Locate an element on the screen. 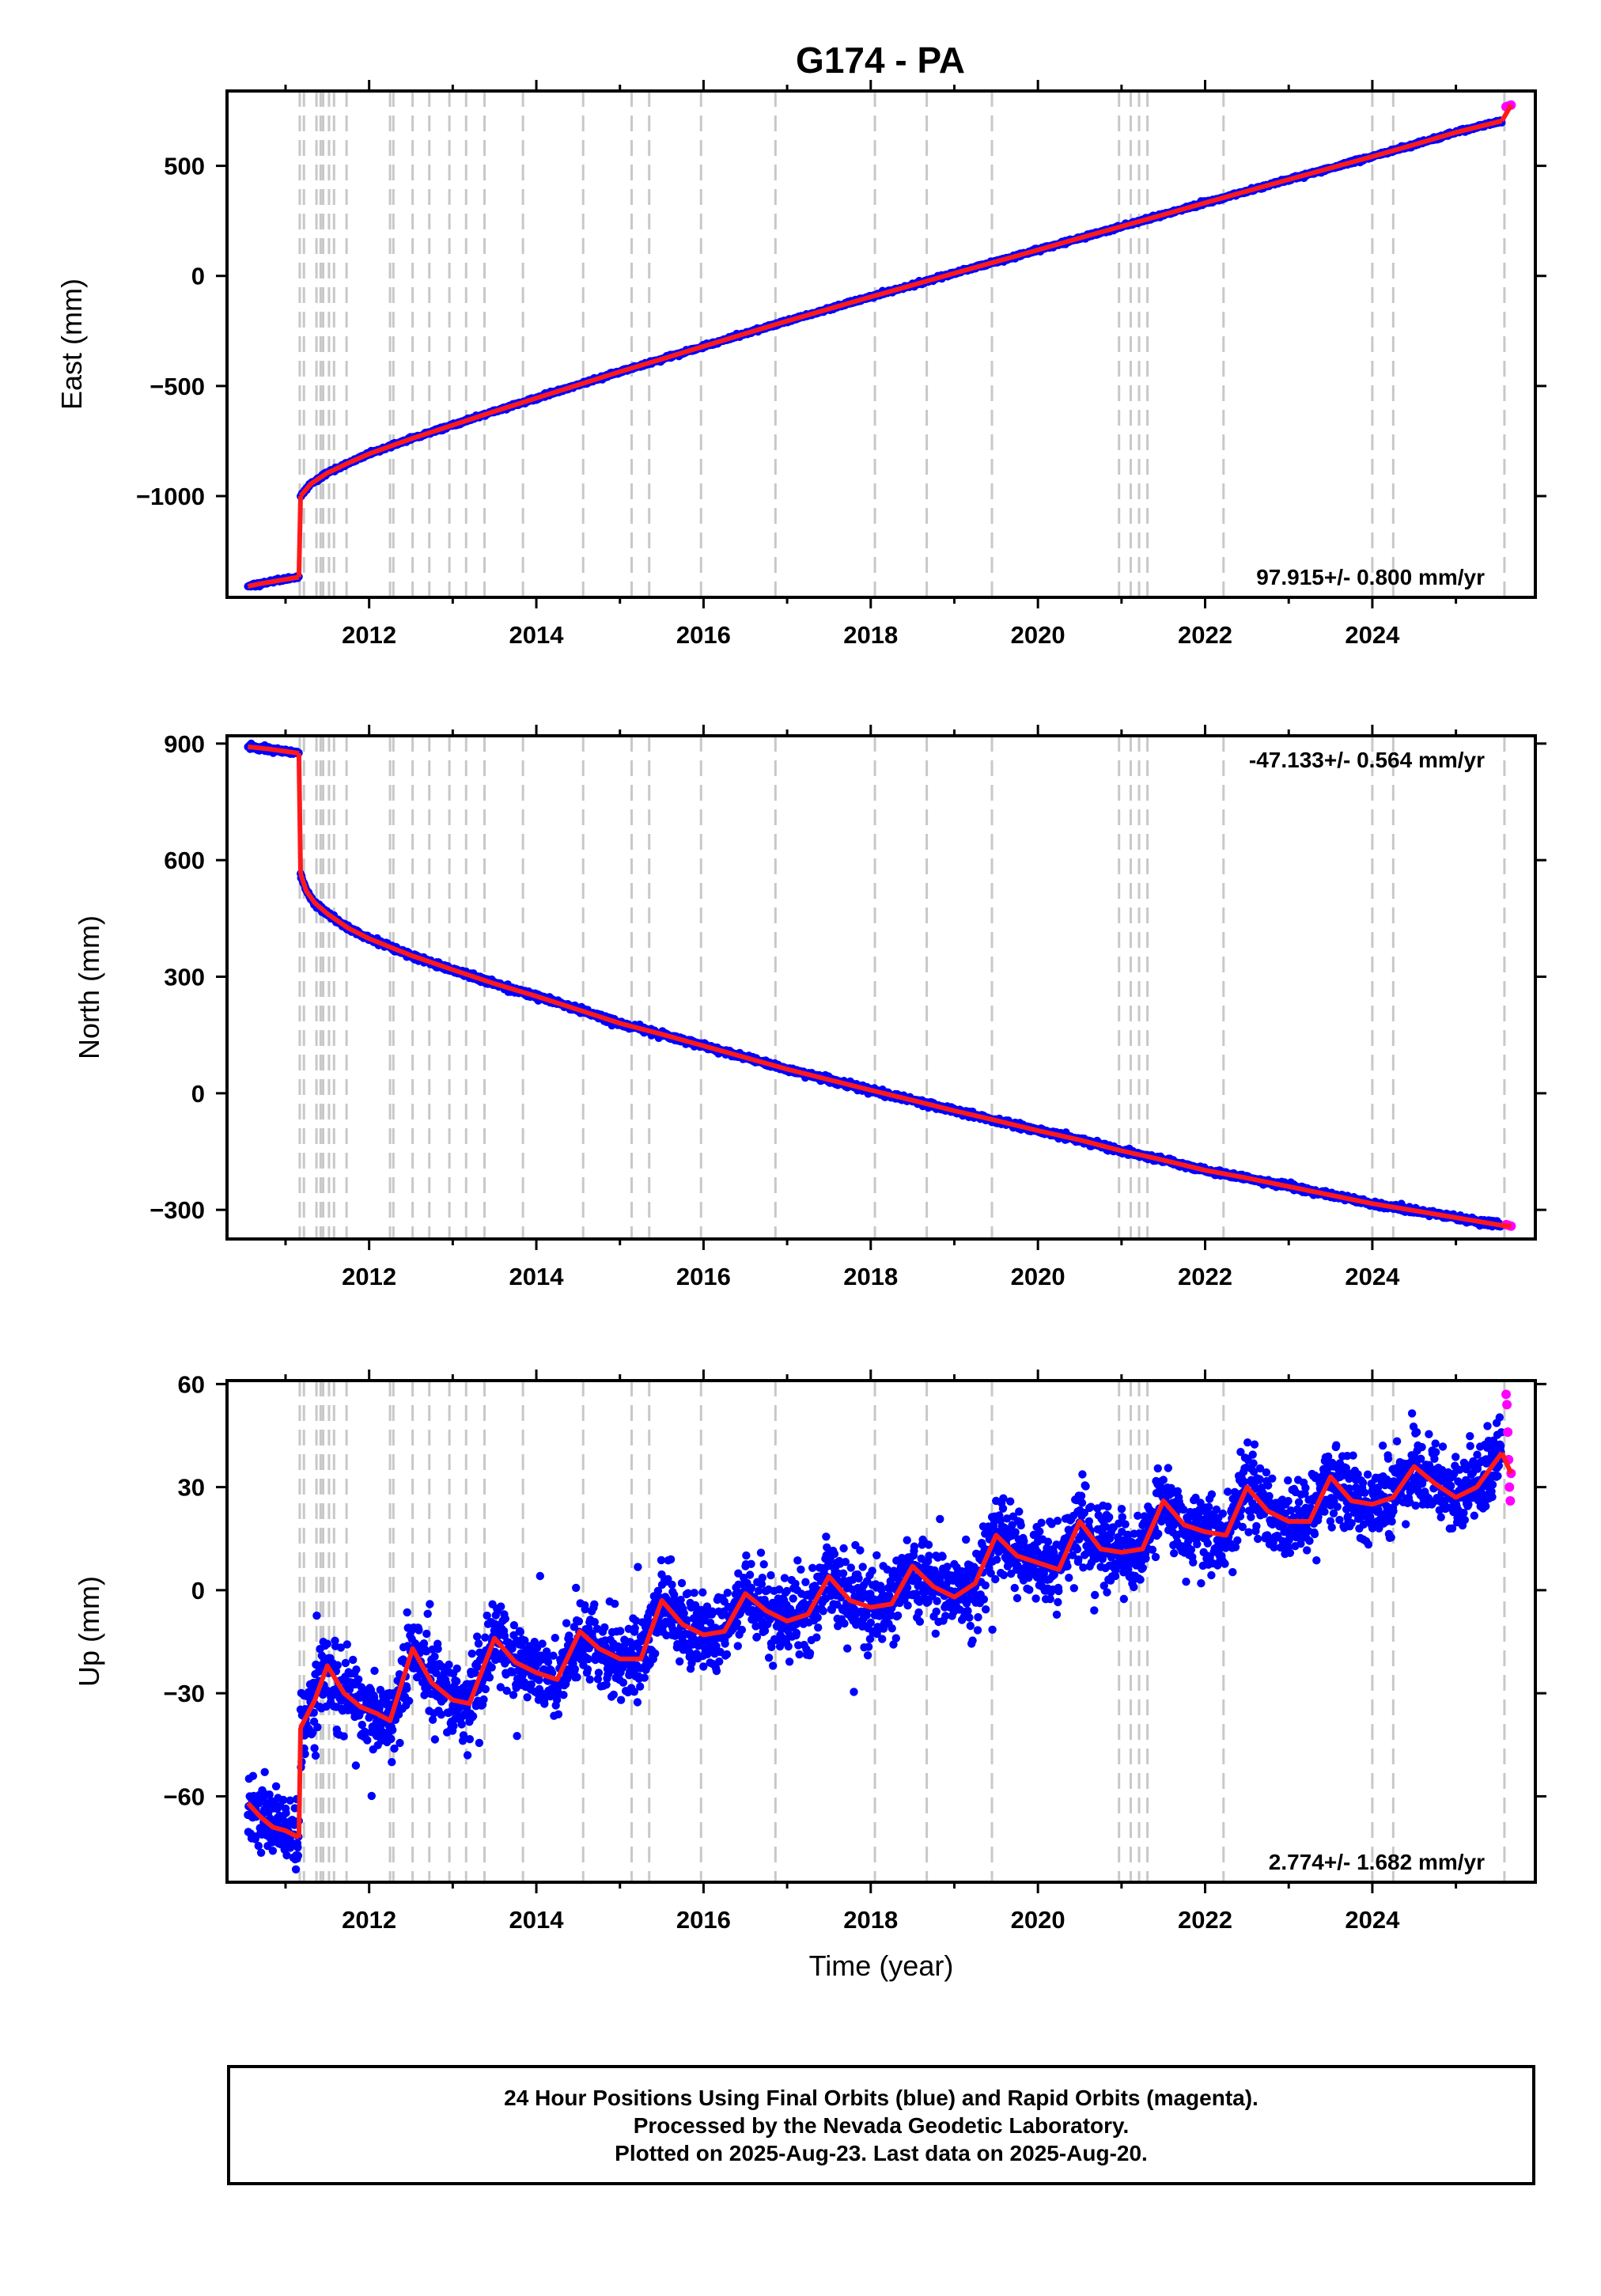 Image resolution: width=1601 pixels, height=2296 pixels. y-tick-label: 0 is located at coordinates (198, 276).